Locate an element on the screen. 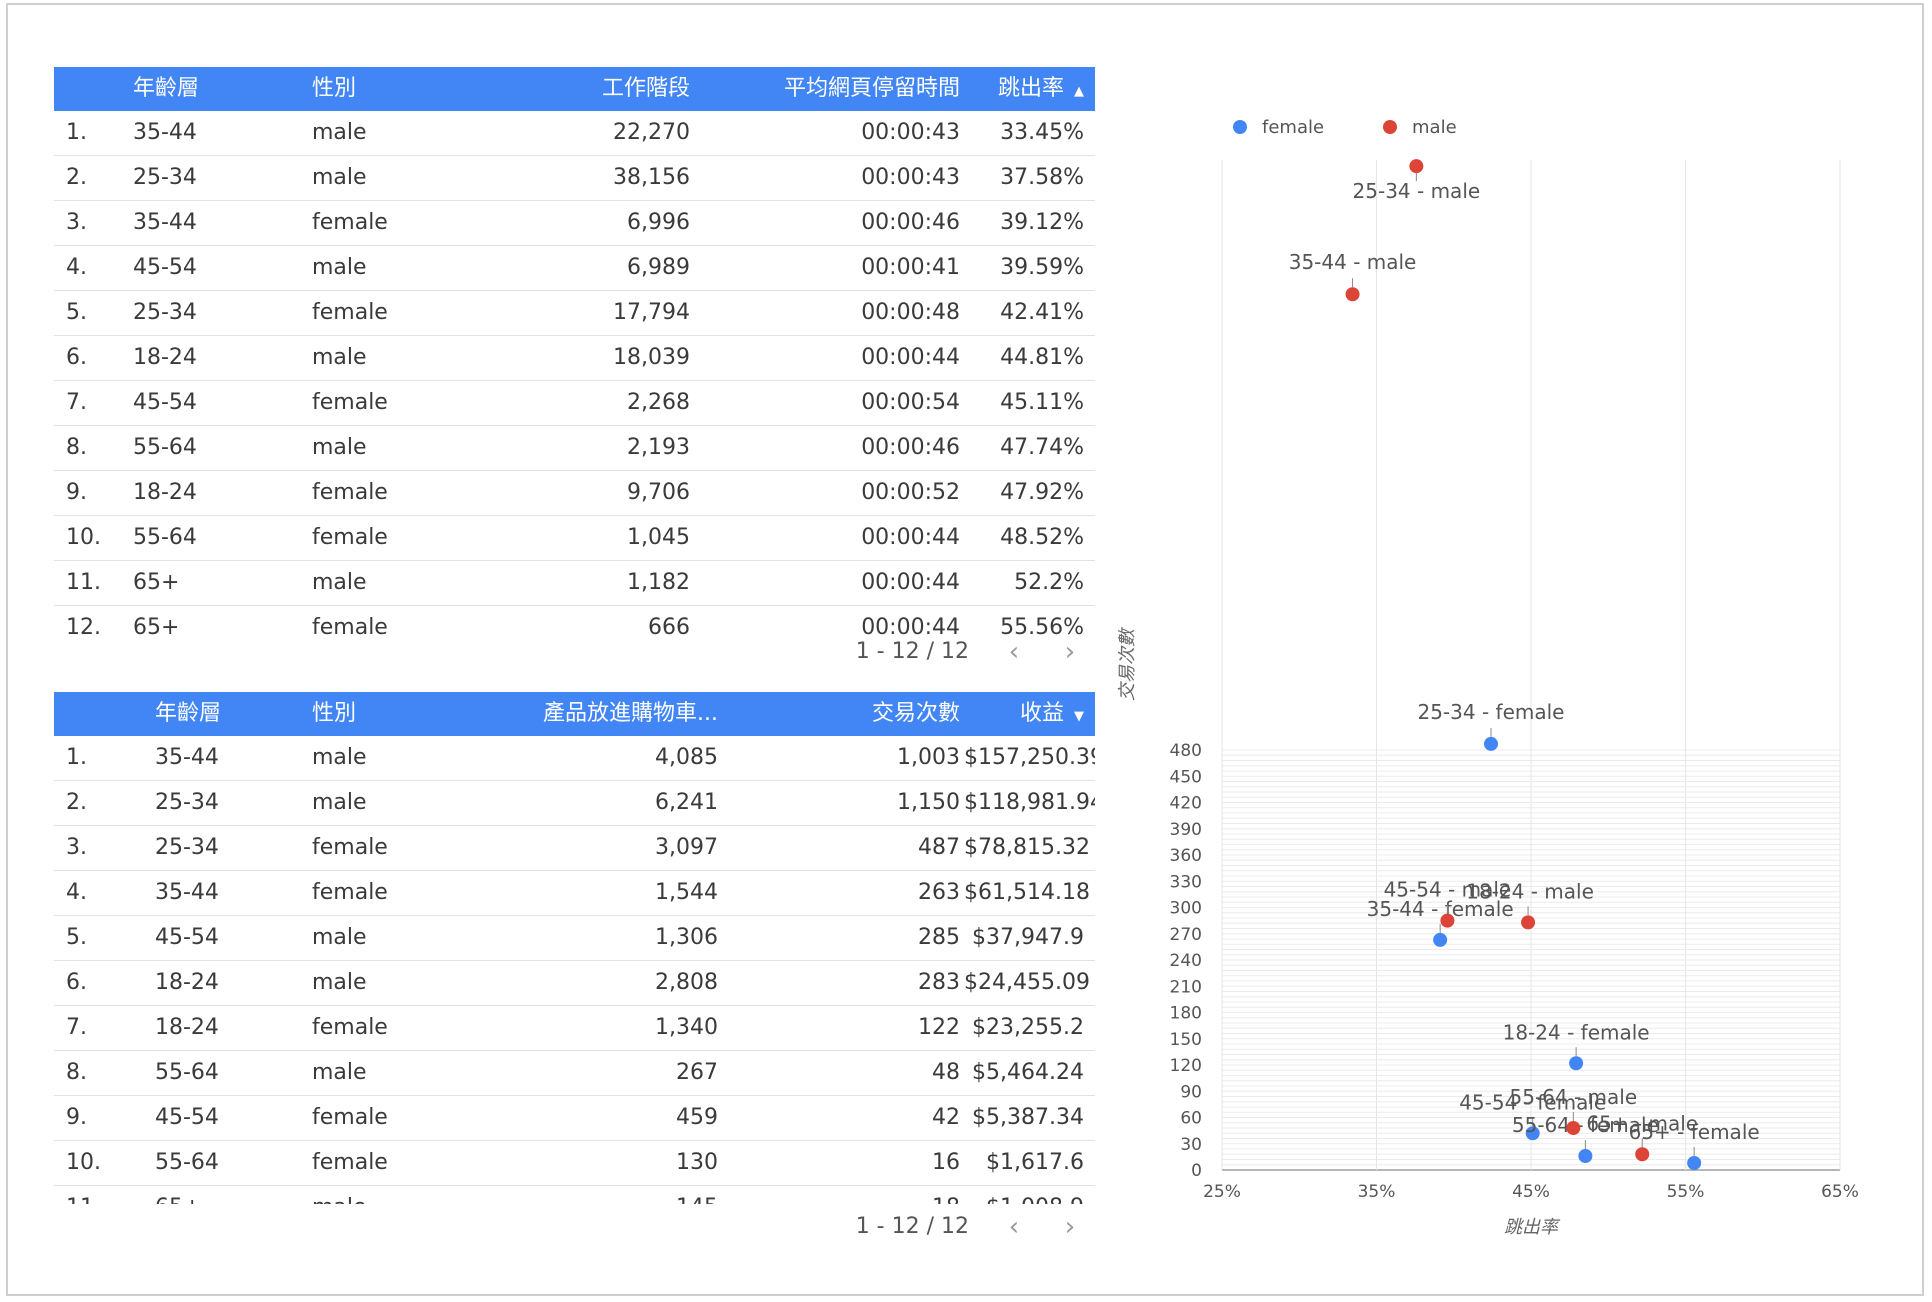 This screenshot has width=1932, height=1302. sort-ascending-icon: ▲ is located at coordinates (1079, 91).